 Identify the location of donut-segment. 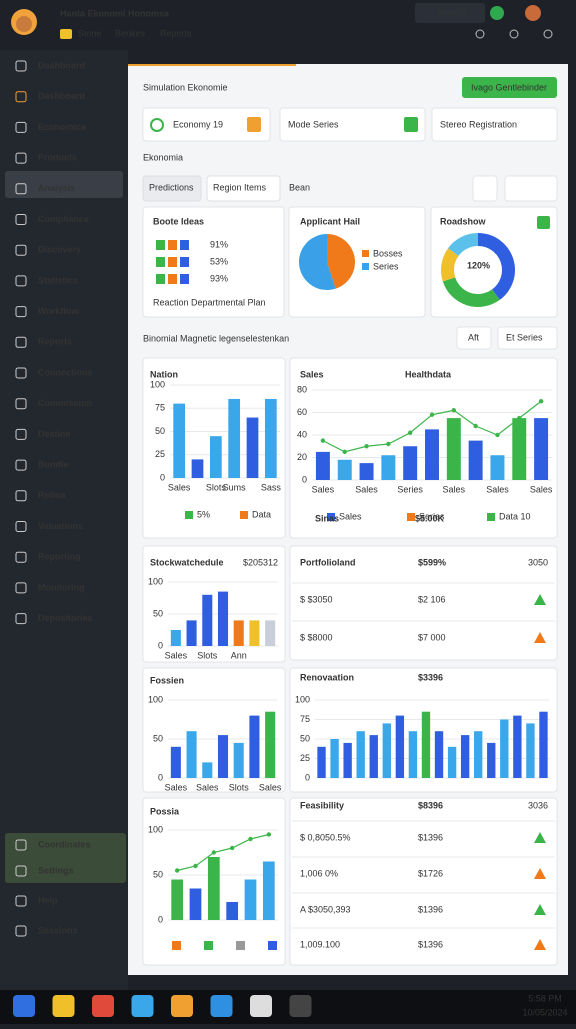
(471, 292).